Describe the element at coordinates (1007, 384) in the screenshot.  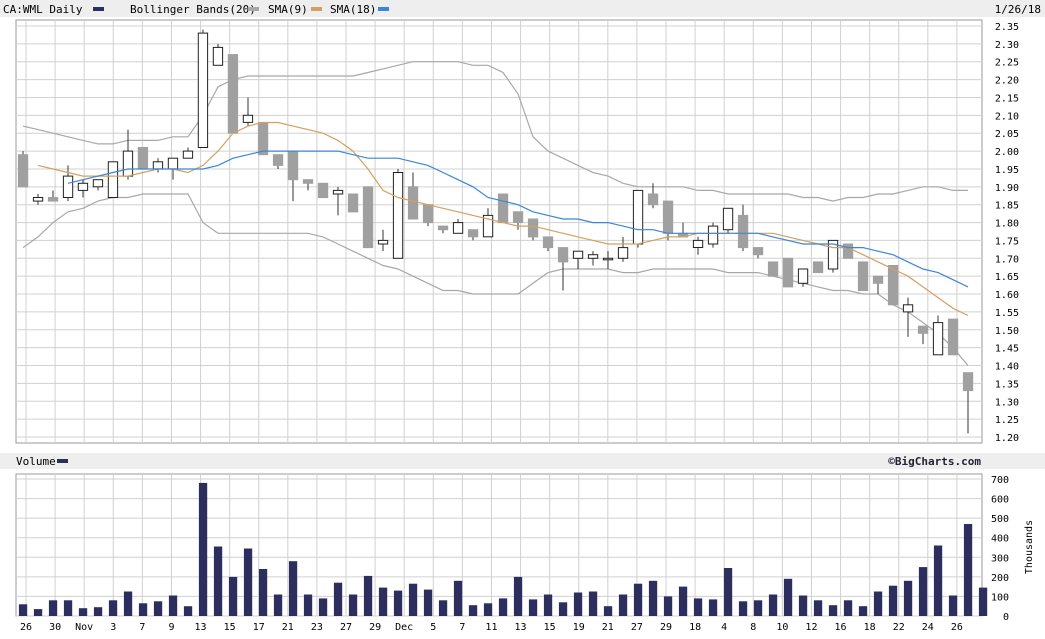
I see `price-tick-label: 1.35` at that location.